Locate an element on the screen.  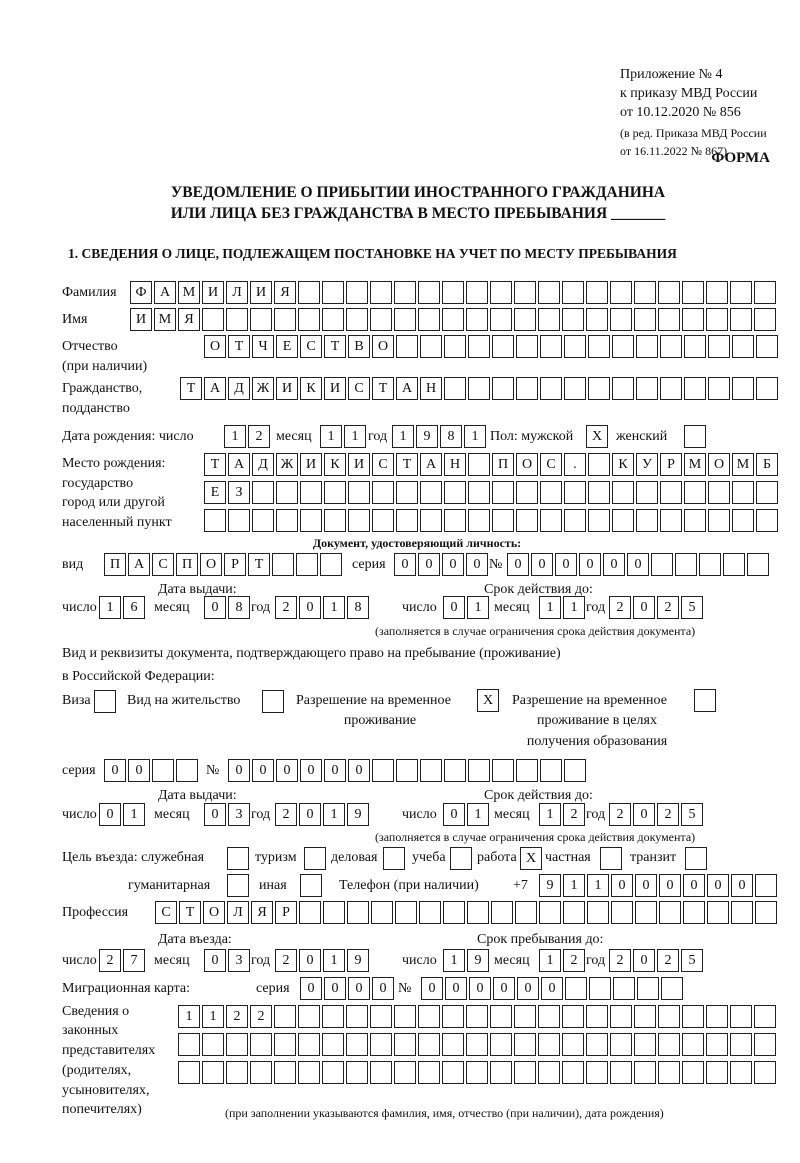
char-cell: 7 is located at coordinates (134, 960).